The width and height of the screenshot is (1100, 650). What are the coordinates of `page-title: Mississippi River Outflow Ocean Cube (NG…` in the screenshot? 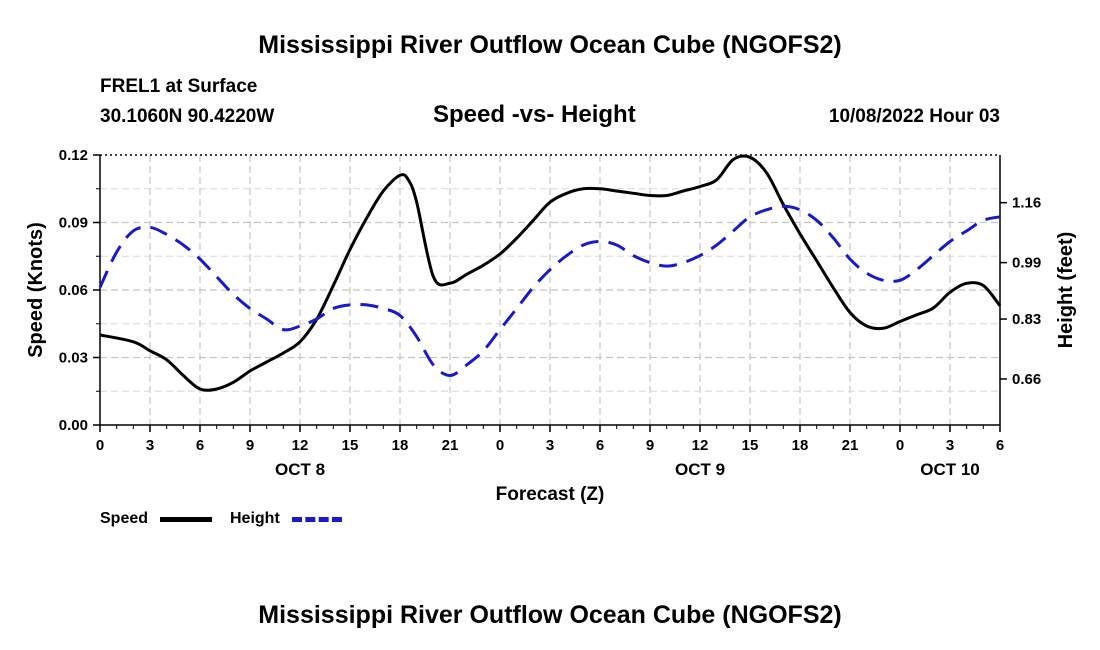 It's located at (550, 45).